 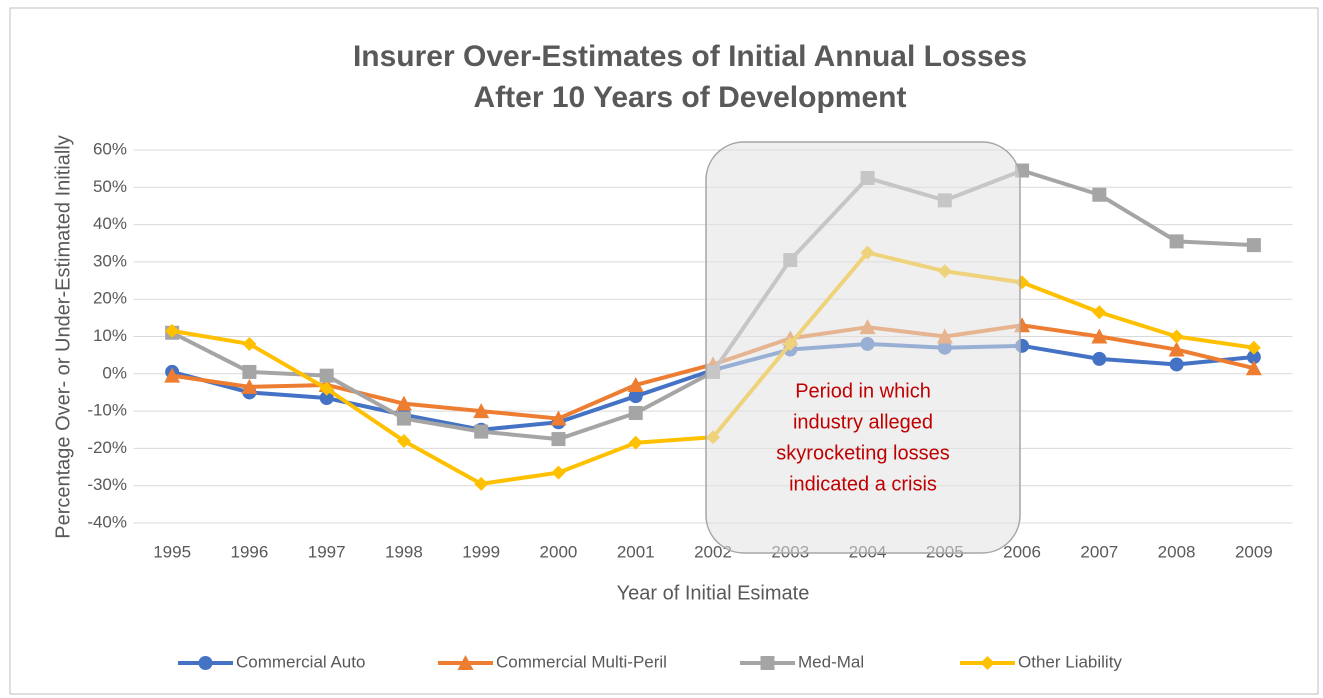 What do you see at coordinates (110, 260) in the screenshot?
I see `y-tick-label: 30%` at bounding box center [110, 260].